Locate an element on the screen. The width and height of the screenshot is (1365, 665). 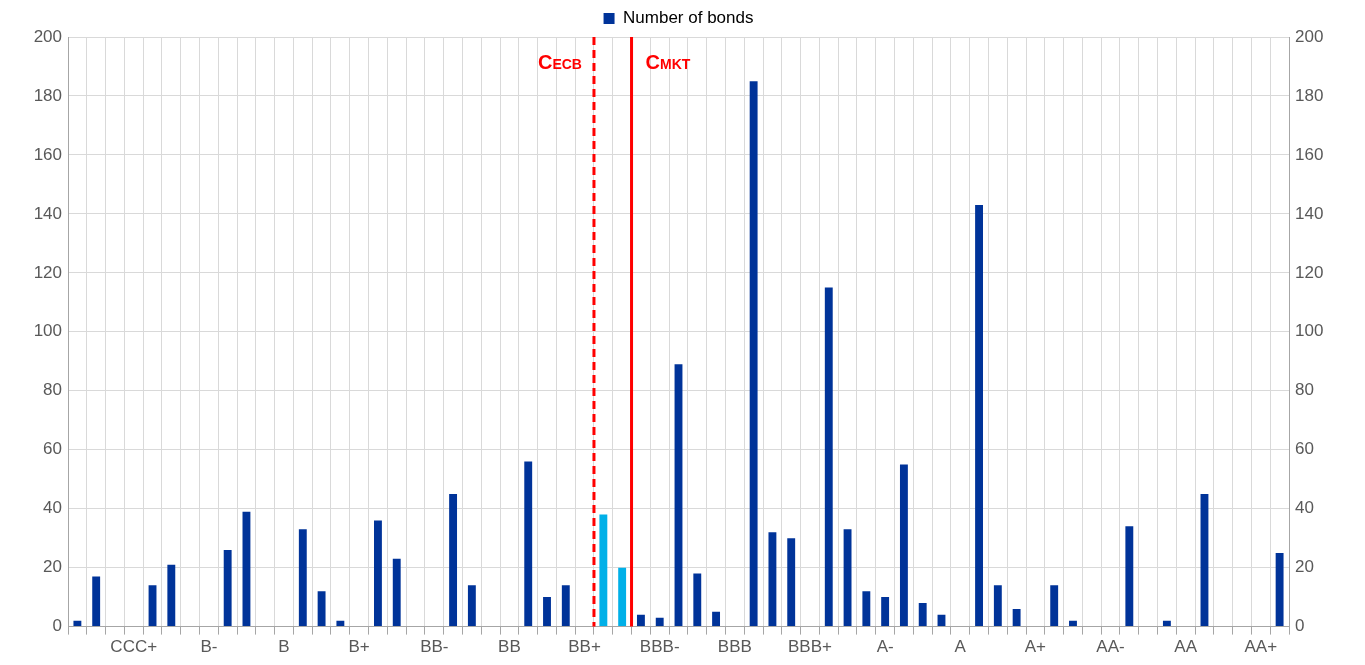
x-tick-label: A is located at coordinates (960, 647).